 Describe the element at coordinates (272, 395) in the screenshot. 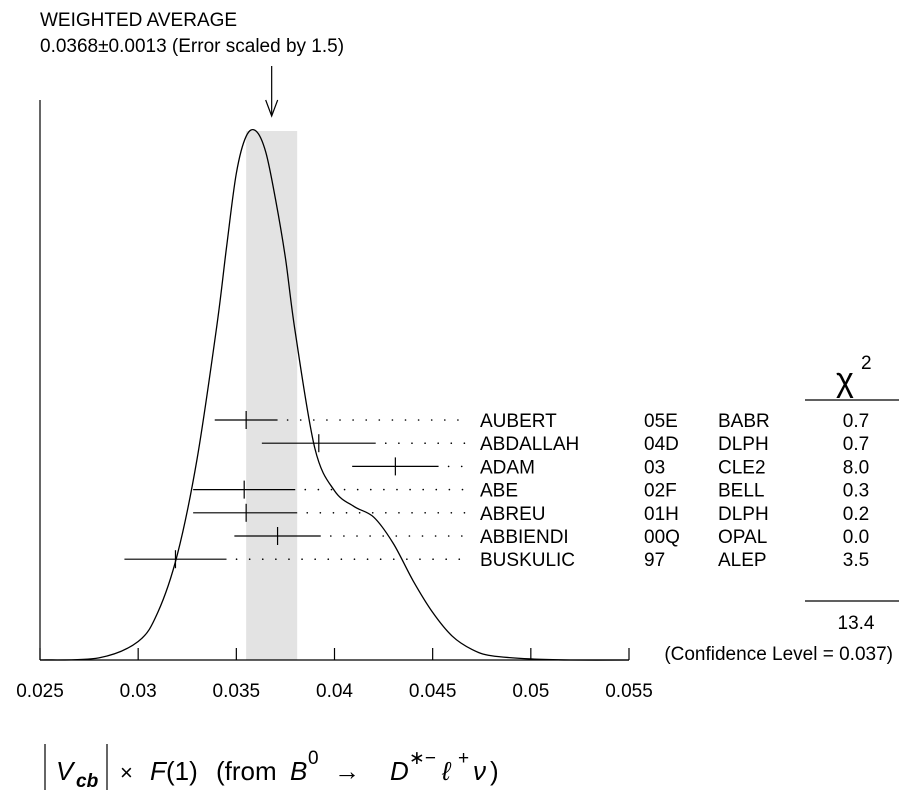

I see `weighted-average-band` at that location.